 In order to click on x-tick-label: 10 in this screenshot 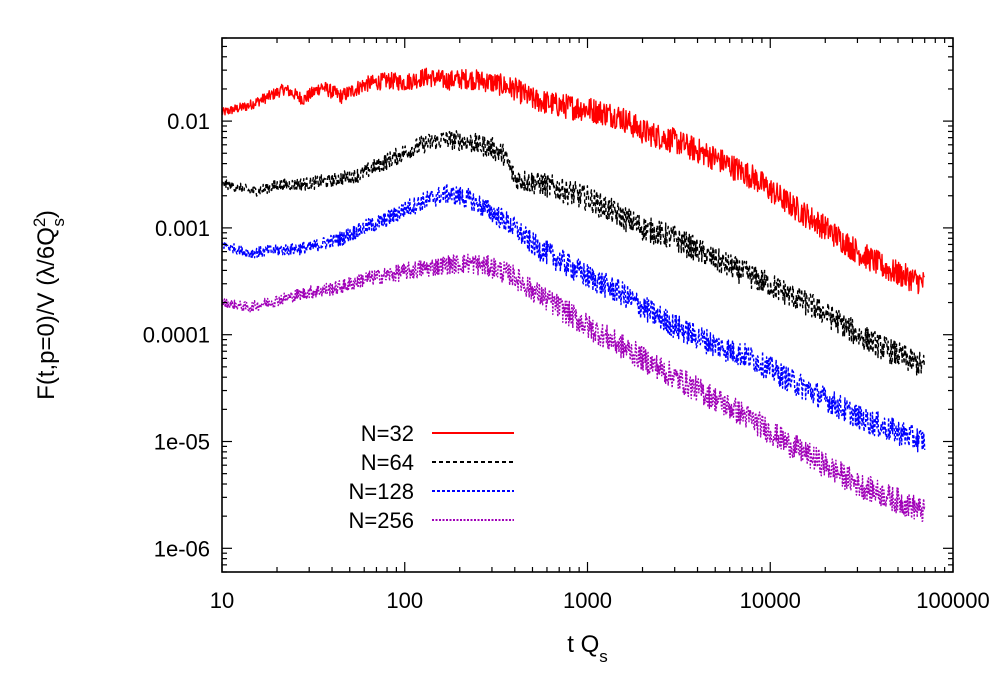, I will do `click(222, 600)`.